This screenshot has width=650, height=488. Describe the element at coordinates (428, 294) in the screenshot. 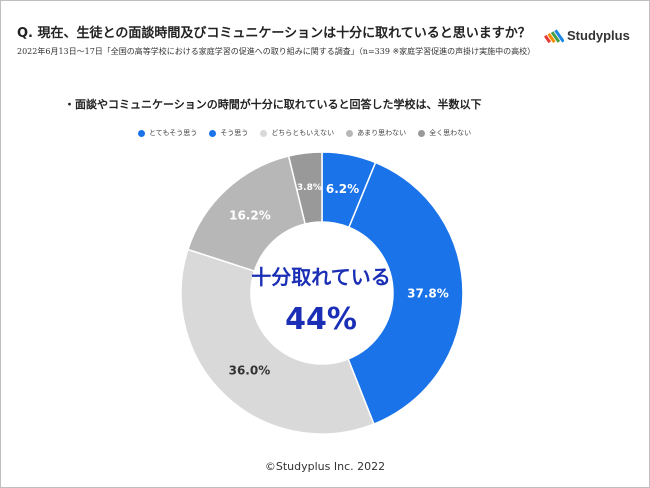

I see `slice-value-label: 37.8%` at that location.